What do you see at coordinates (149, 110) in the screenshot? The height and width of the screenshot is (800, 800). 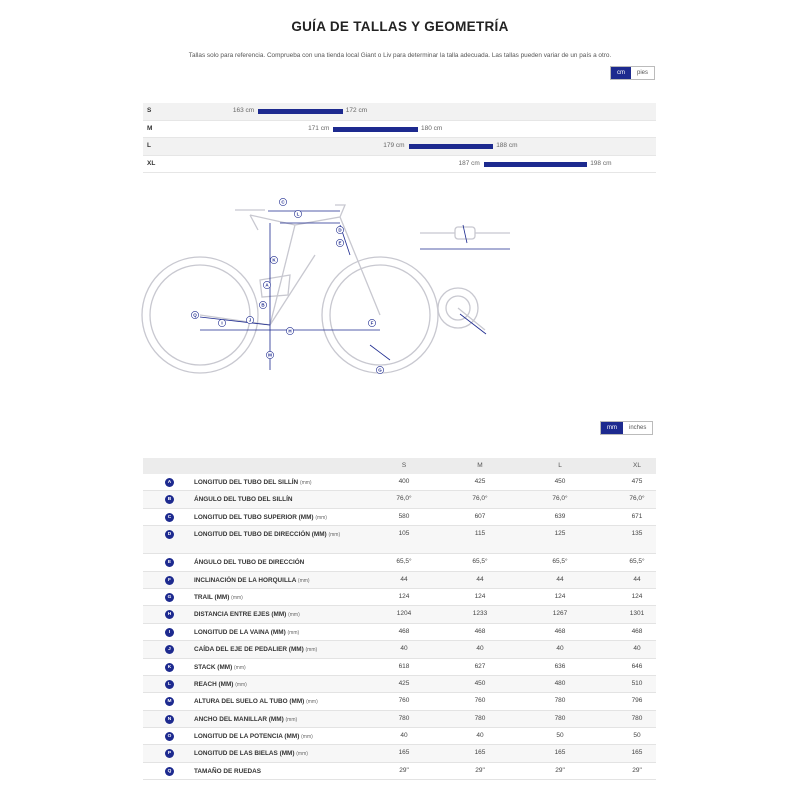 I see `size-label: S` at bounding box center [149, 110].